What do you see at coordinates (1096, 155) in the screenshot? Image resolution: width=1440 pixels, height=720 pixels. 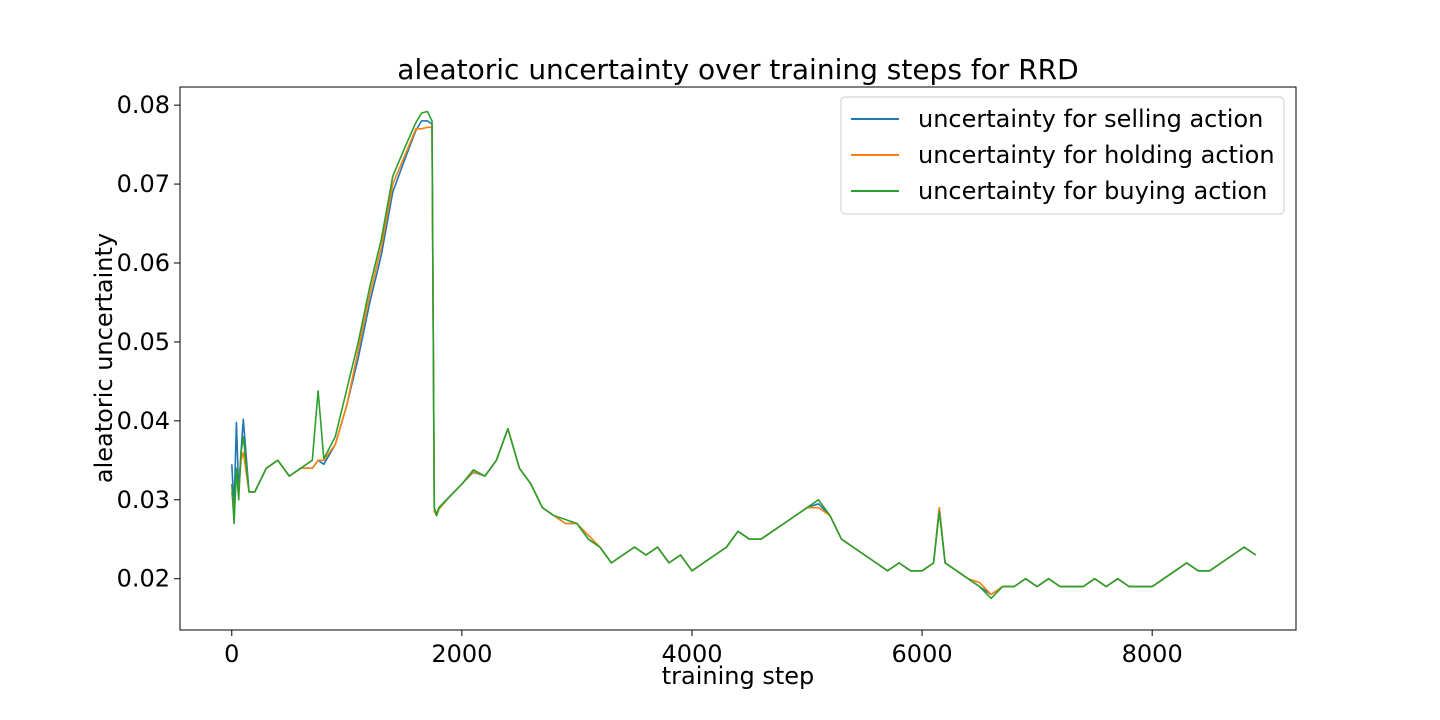 I see `legend-label: uncertainty for holding action` at bounding box center [1096, 155].